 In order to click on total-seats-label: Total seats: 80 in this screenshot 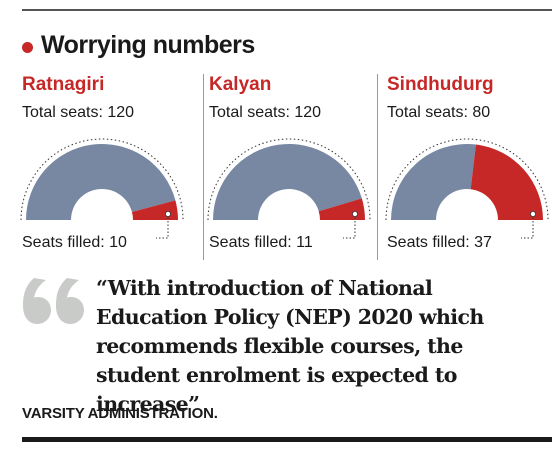, I will do `click(439, 112)`.